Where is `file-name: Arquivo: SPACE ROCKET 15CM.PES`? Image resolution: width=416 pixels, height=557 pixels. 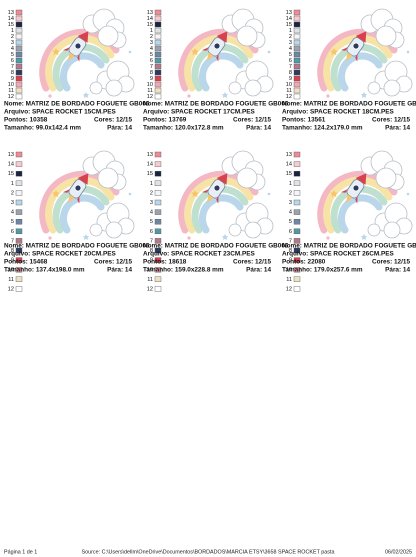
file-name: Arquivo: SPACE ROCKET 15CM.PES is located at coordinates (60, 112).